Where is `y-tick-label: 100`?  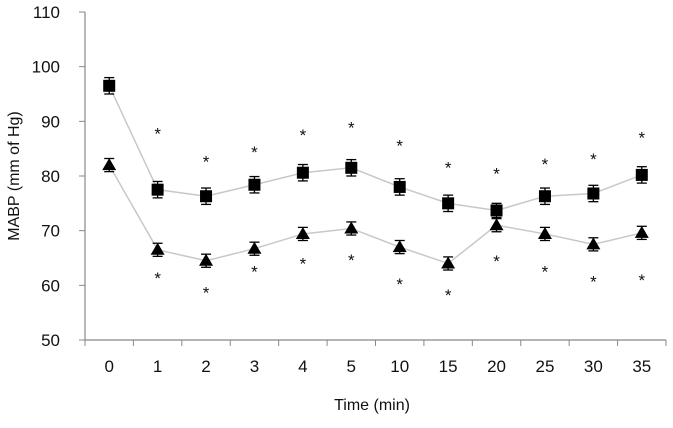 y-tick-label: 100 is located at coordinates (46, 67).